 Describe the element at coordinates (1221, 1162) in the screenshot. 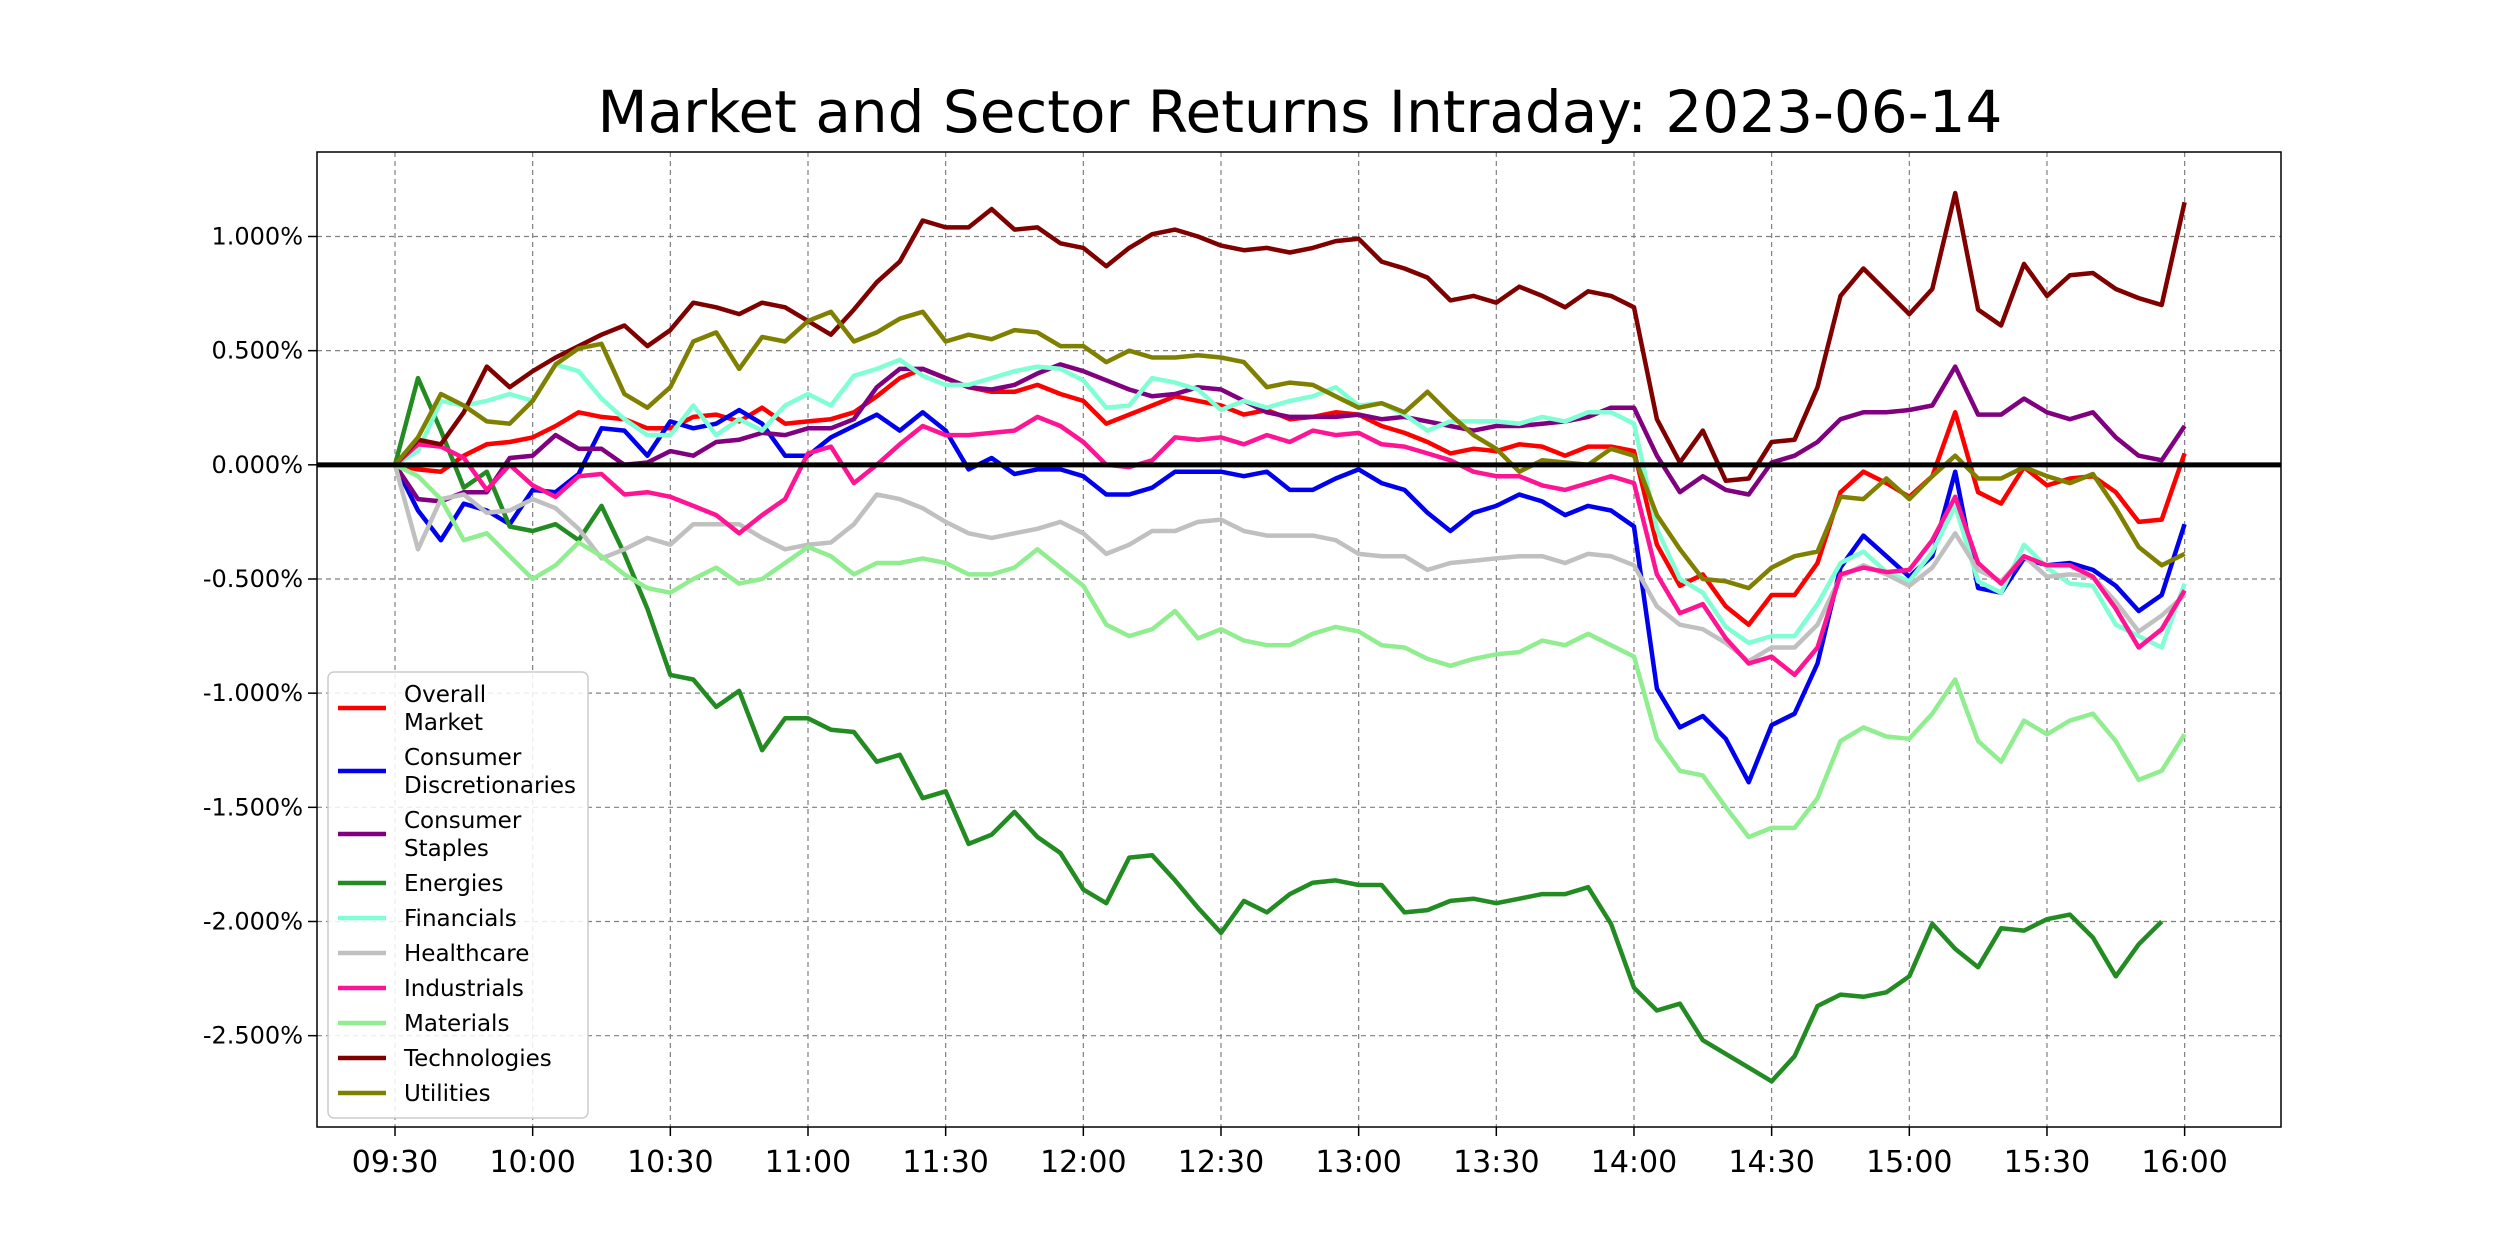

I see `x-tick-label: 12:30` at that location.